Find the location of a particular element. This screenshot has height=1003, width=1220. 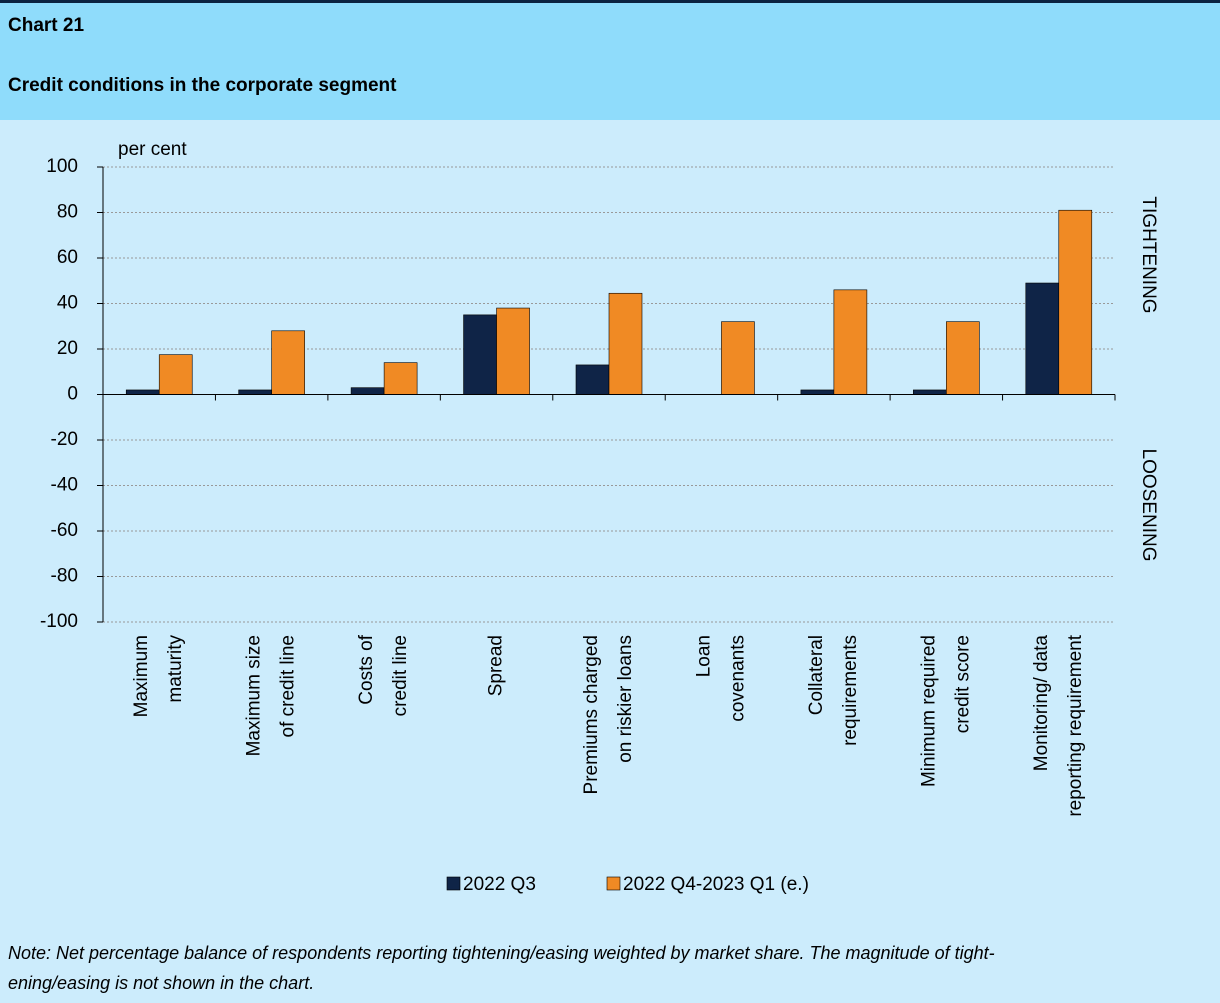

y-tick-label: -20 is located at coordinates (64, 439).